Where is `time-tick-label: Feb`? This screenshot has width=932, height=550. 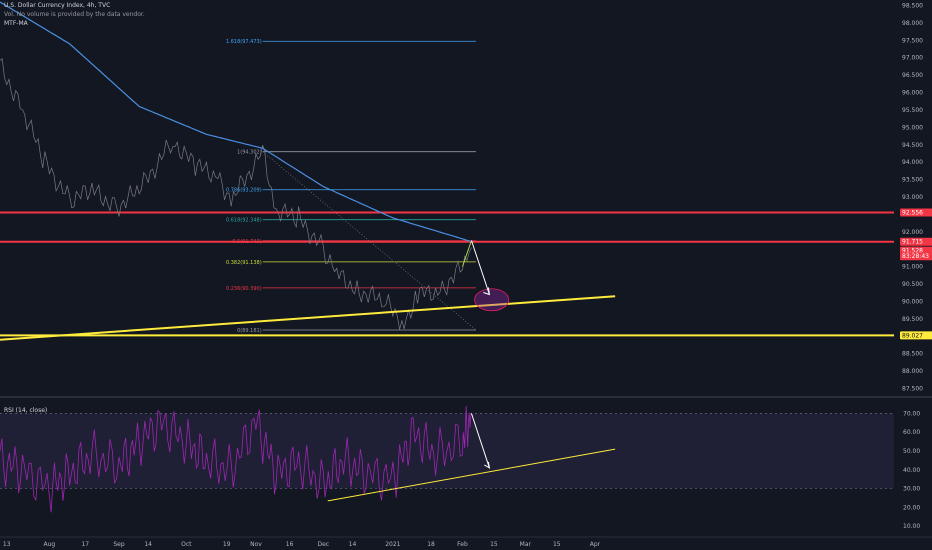
time-tick-label: Feb is located at coordinates (462, 544).